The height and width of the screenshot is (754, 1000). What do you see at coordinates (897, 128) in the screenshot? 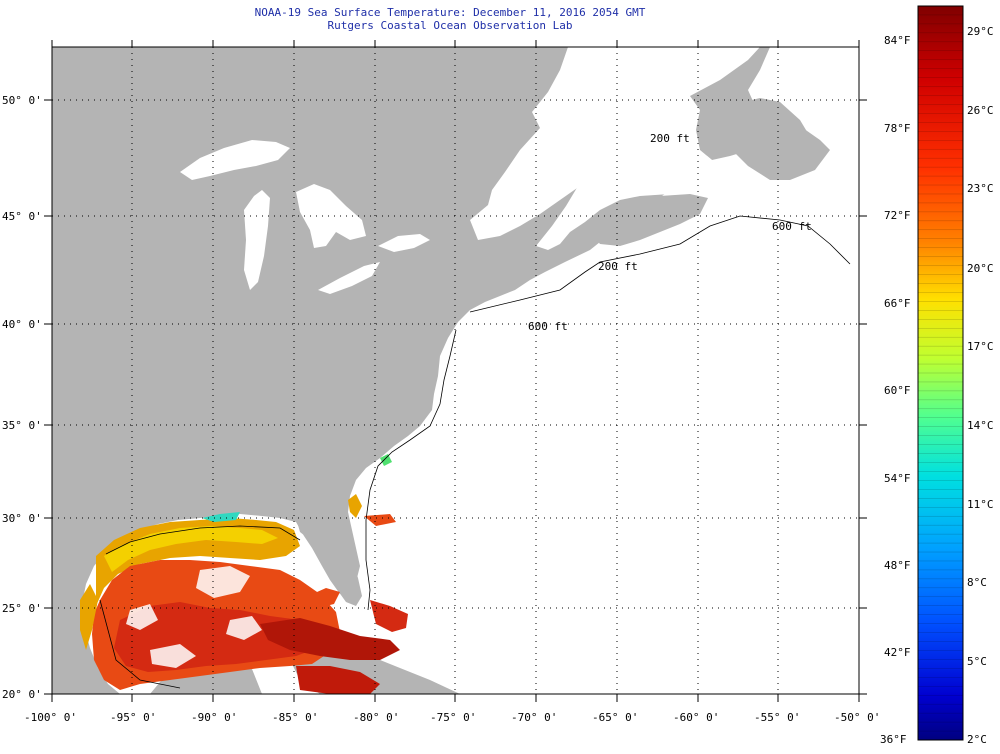
I see `colorbar-f-label: 78°F` at bounding box center [897, 128].